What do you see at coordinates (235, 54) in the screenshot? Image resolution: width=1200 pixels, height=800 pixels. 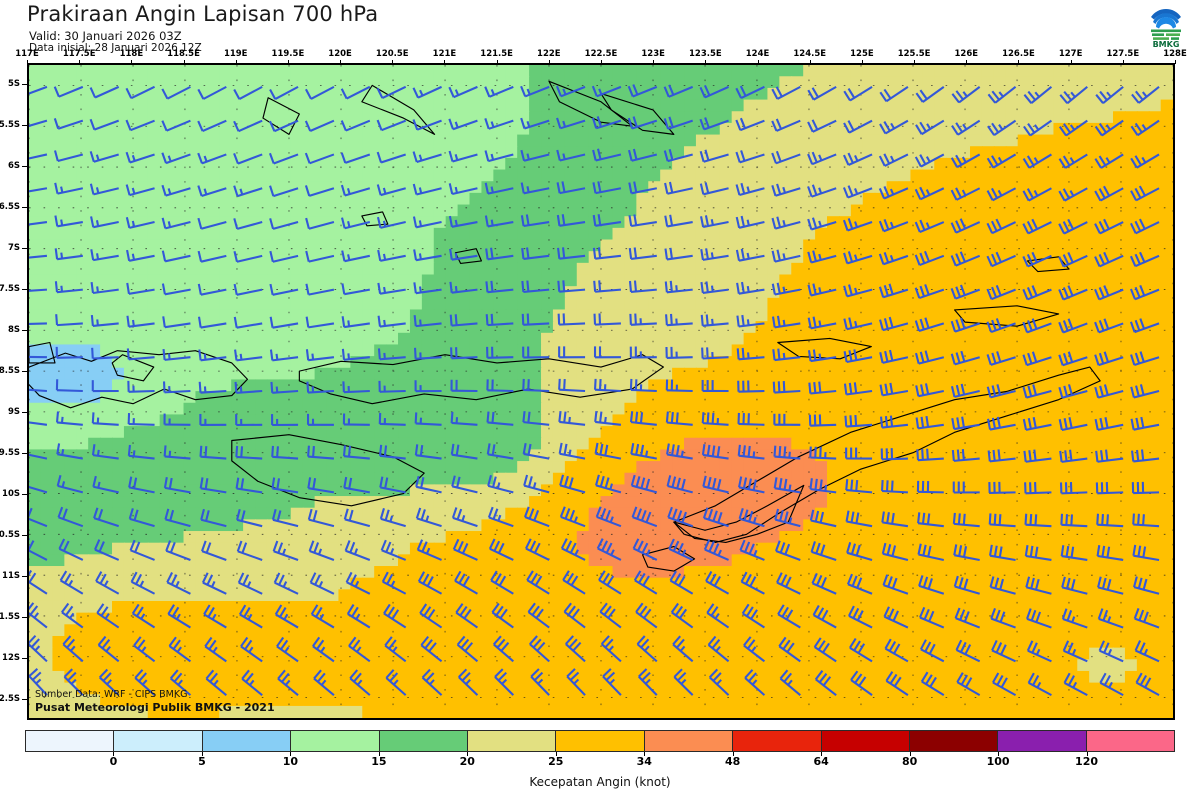 I see `lon-tick-label: 119E` at bounding box center [235, 54].